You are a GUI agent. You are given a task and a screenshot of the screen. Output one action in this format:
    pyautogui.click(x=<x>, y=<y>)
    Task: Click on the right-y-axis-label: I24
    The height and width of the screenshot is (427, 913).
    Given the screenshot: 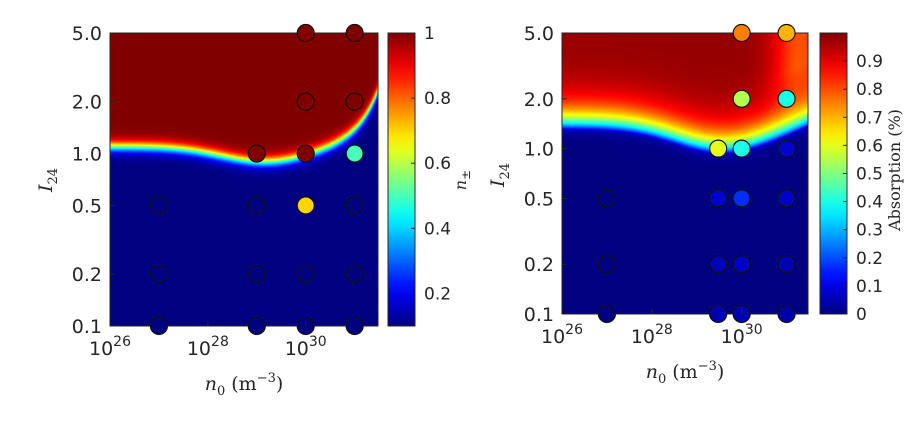 What is the action you would take?
    pyautogui.click(x=500, y=175)
    